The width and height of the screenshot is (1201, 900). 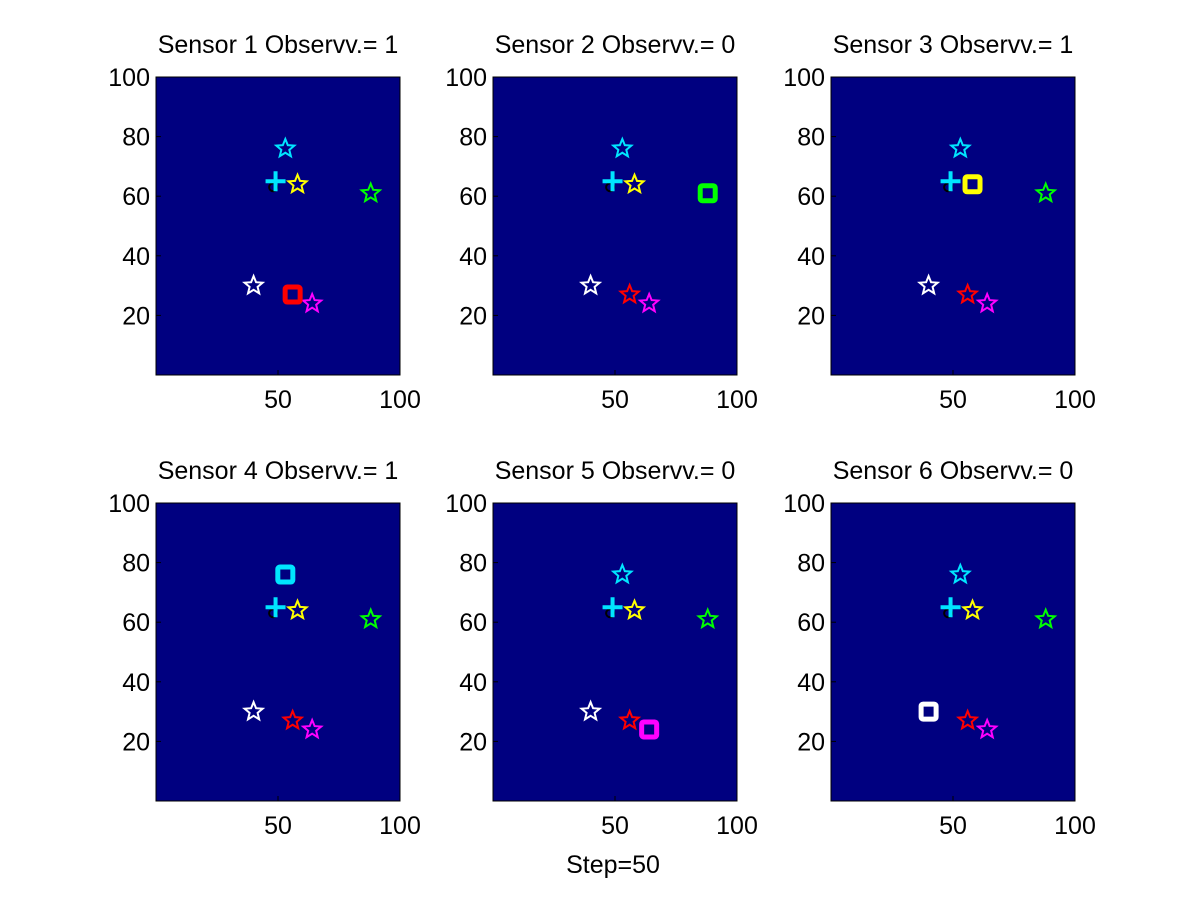 What do you see at coordinates (953, 45) in the screenshot?
I see `subplot-title: Sensor 3 Observv.= 1` at bounding box center [953, 45].